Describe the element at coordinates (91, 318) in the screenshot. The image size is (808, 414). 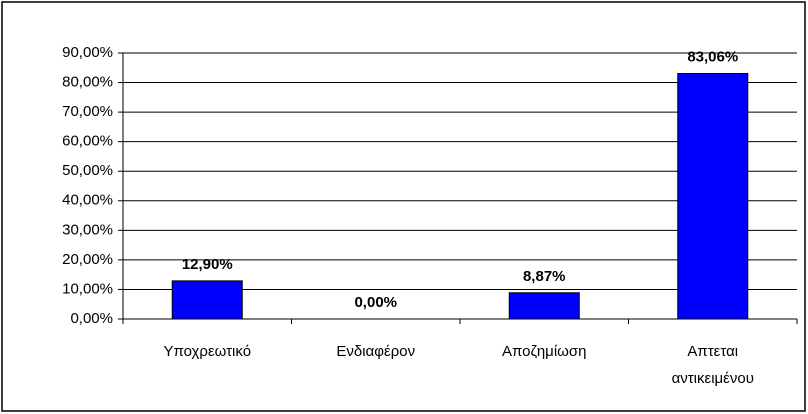
I see `y-tick-label: 0,00%` at that location.